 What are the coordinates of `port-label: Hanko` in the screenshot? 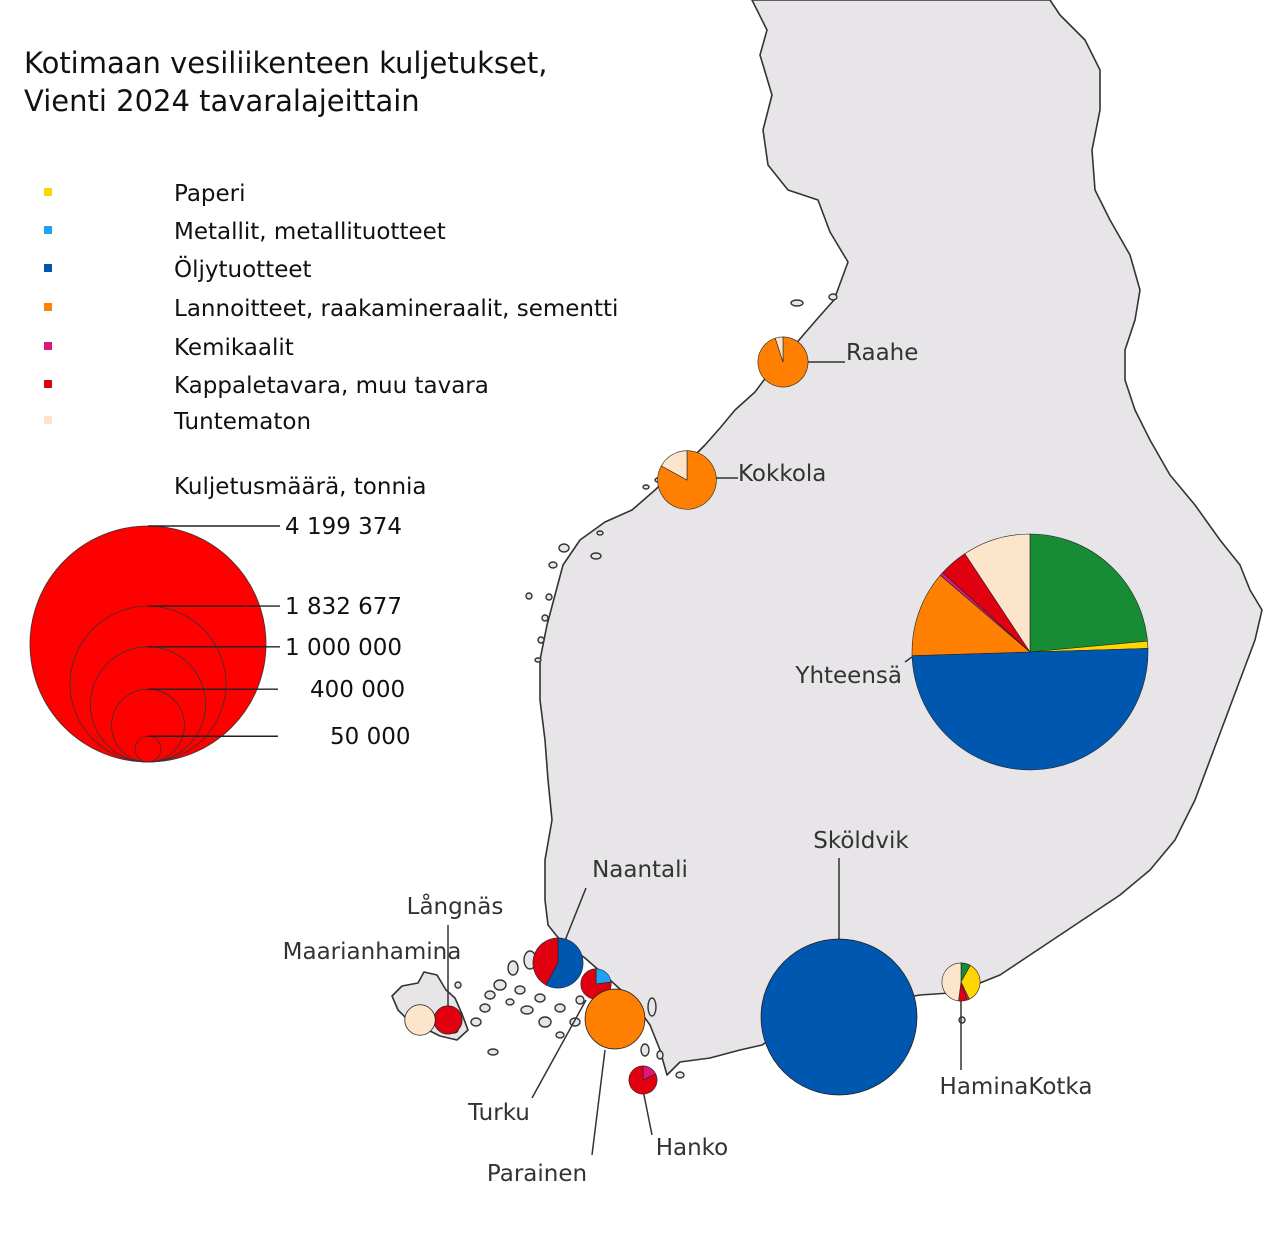 It's located at (692, 1148).